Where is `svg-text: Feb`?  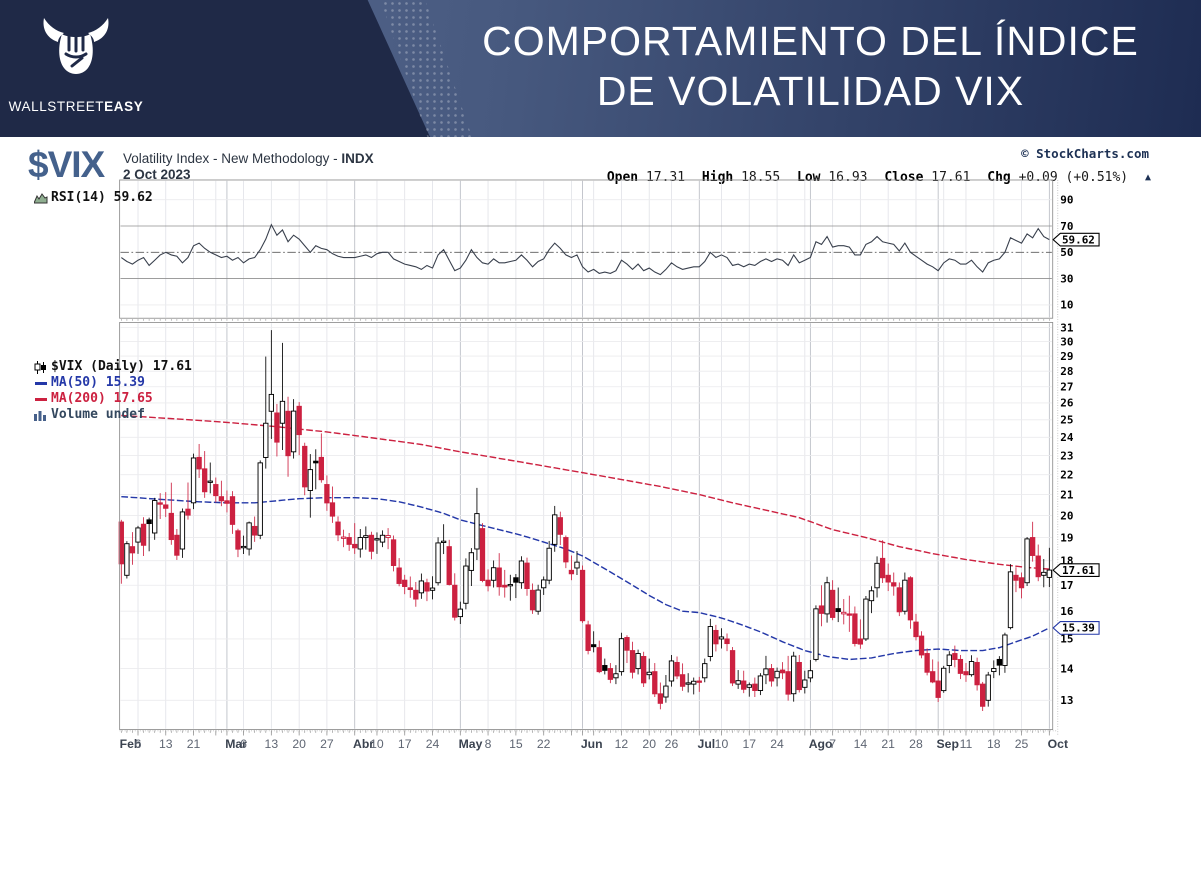
svg-text: Feb is located at coordinates (131, 744).